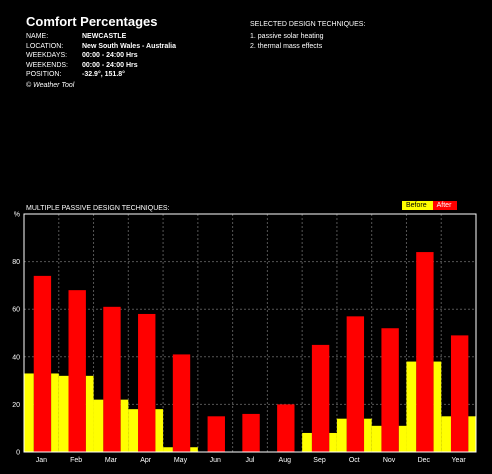  I want to click on legend-before: Before, so click(417, 205).